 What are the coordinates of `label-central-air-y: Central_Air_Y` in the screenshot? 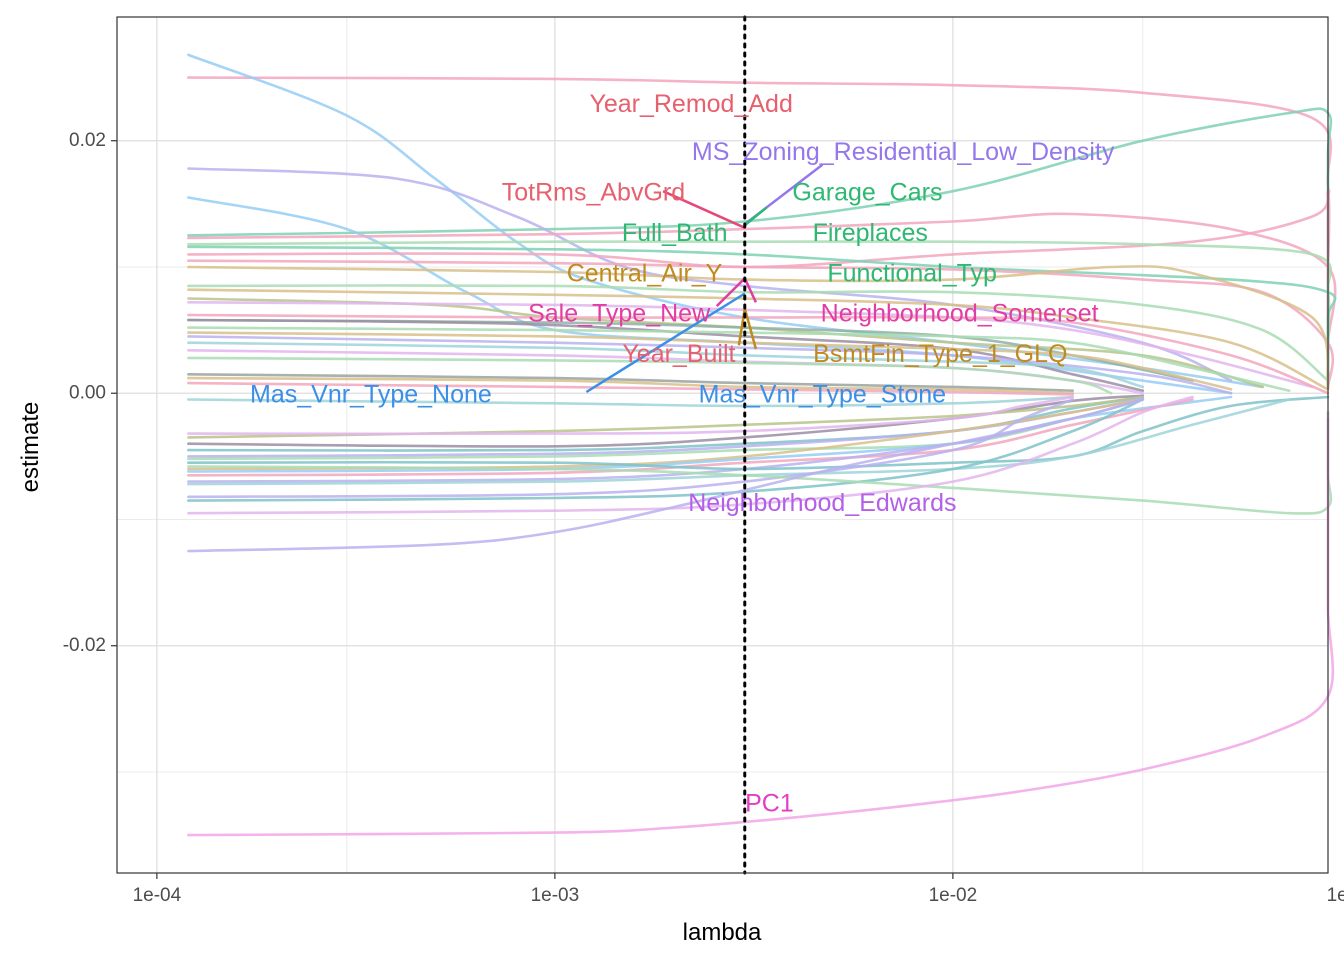 It's located at (645, 273).